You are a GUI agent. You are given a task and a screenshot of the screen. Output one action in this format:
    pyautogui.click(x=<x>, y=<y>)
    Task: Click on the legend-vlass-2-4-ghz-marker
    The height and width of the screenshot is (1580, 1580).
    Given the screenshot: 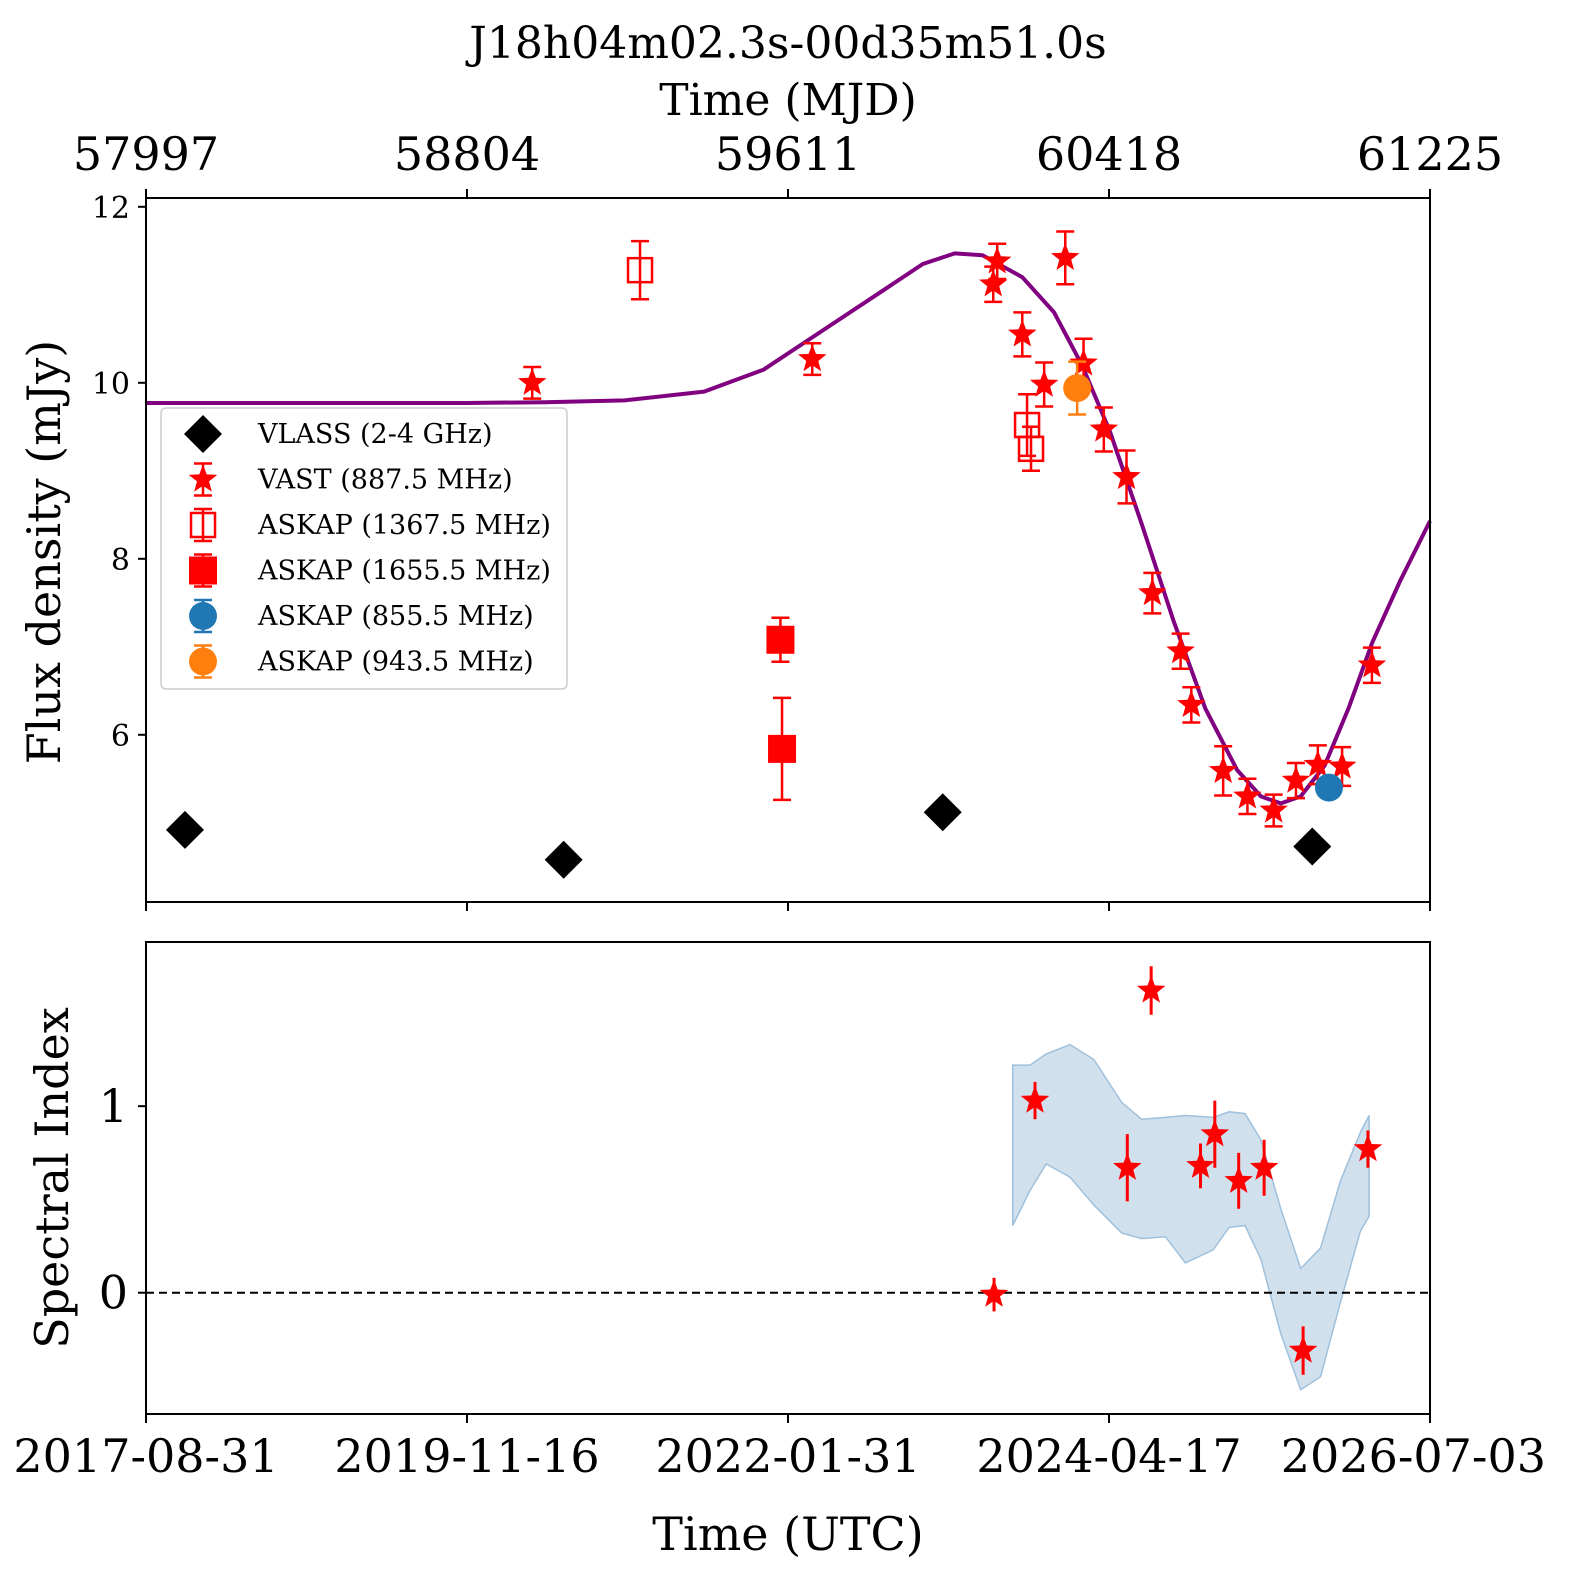 What is the action you would take?
    pyautogui.click(x=203, y=434)
    